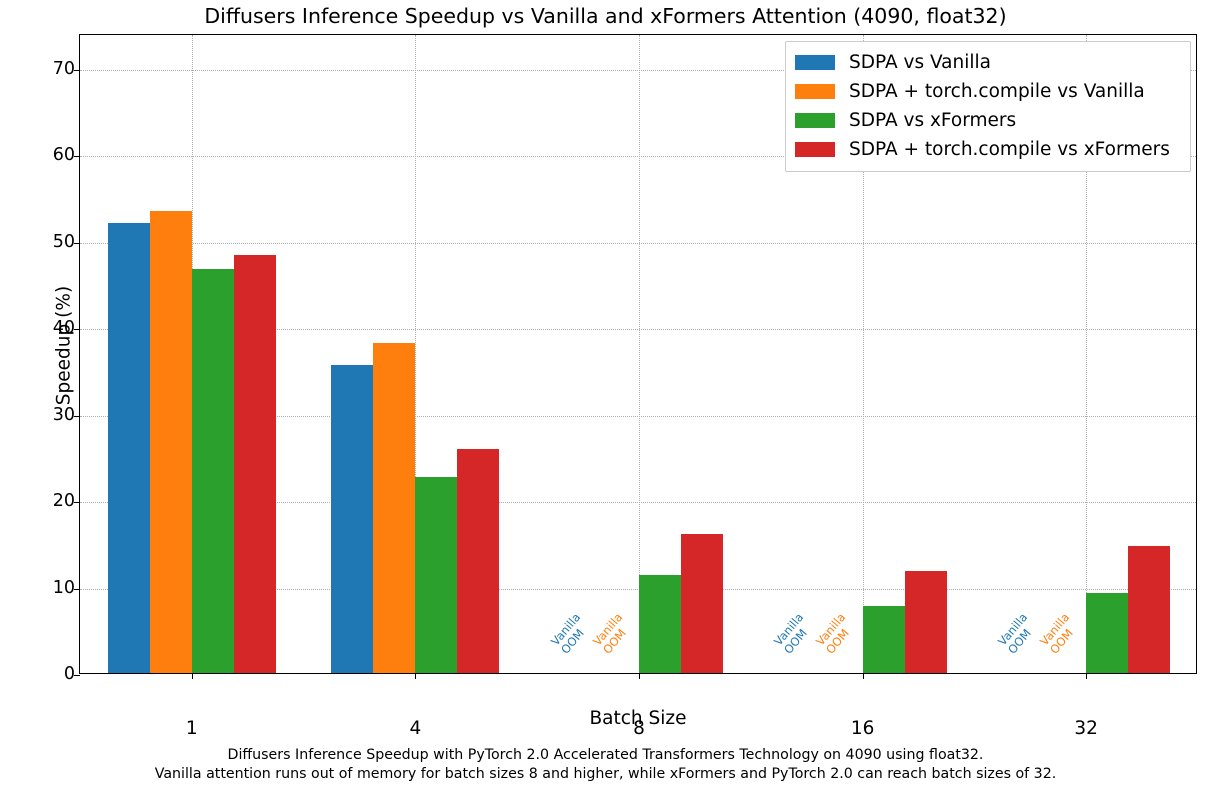 Image resolution: width=1211 pixels, height=811 pixels. I want to click on legend-label: SDPA vs xFormers, so click(933, 120).